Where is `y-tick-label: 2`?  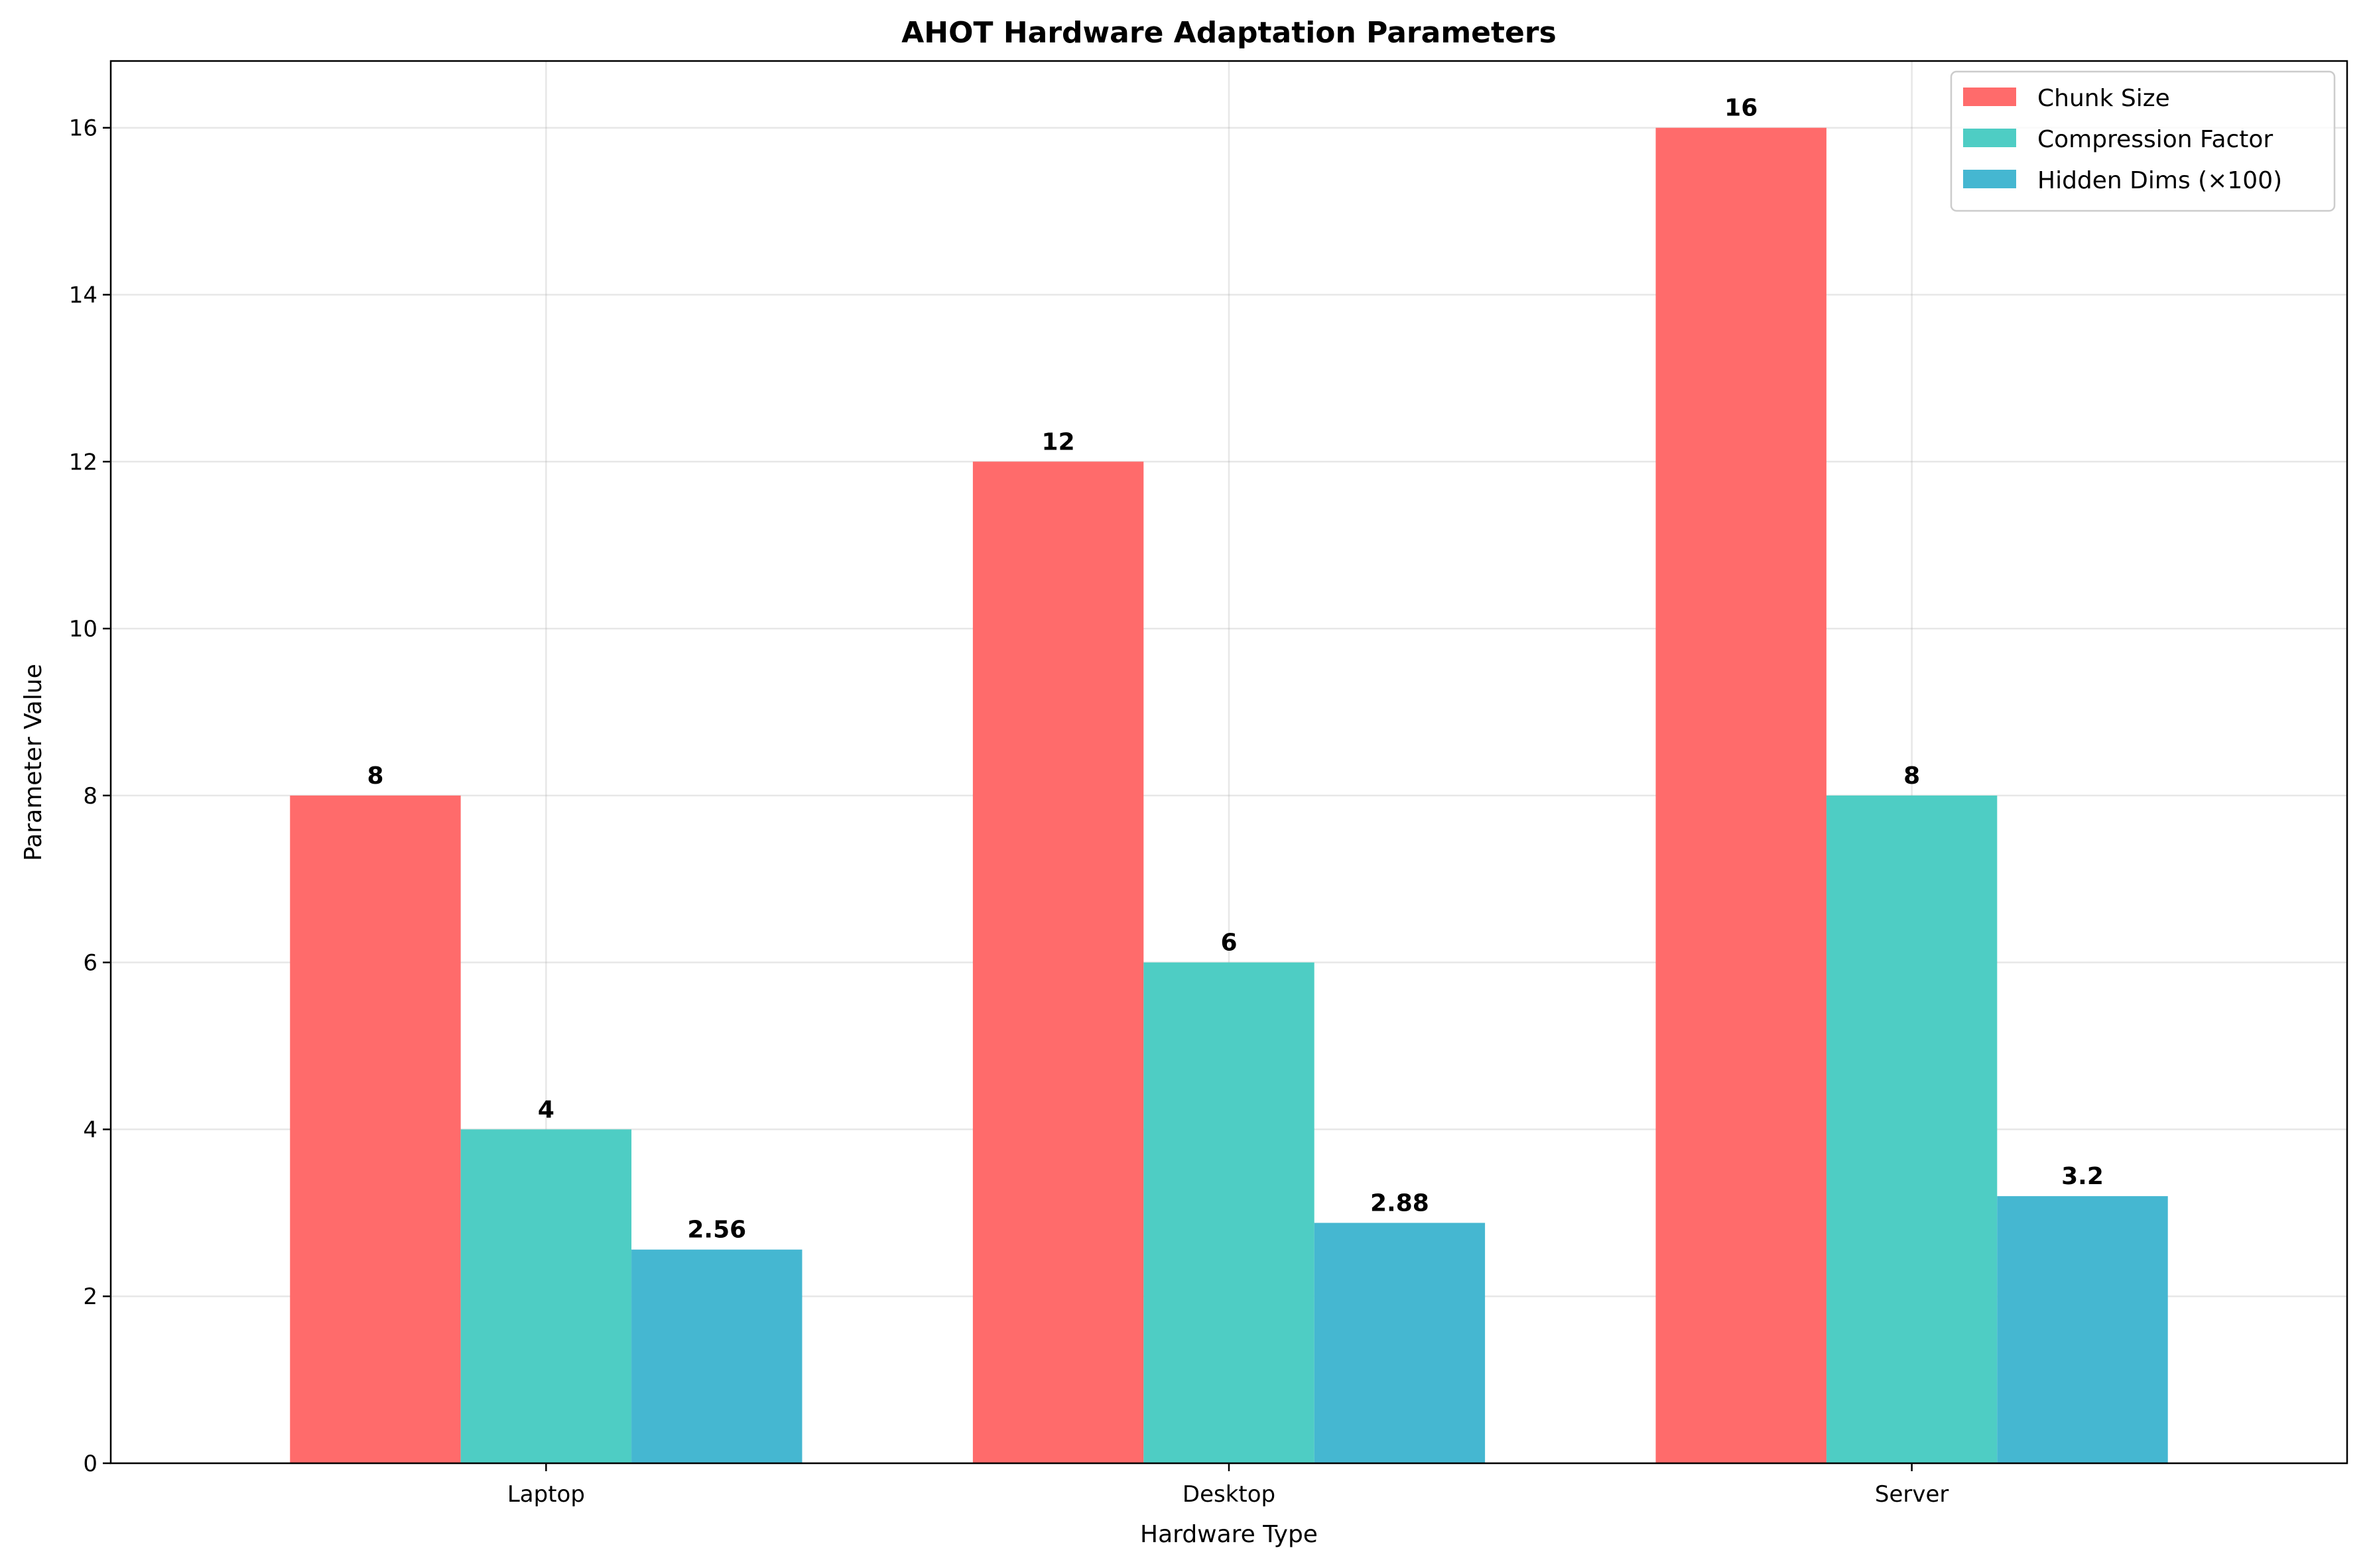
y-tick-label: 2 is located at coordinates (90, 1297).